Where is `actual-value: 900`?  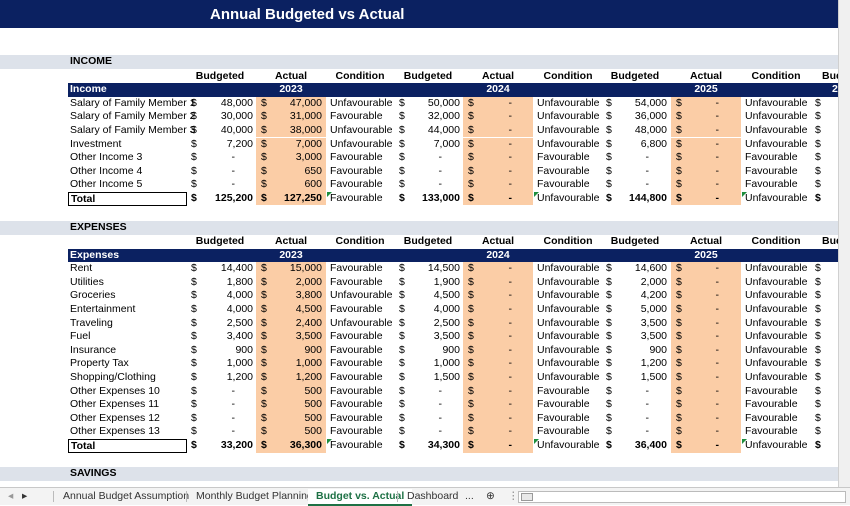
actual-value: 900 is located at coordinates (313, 349).